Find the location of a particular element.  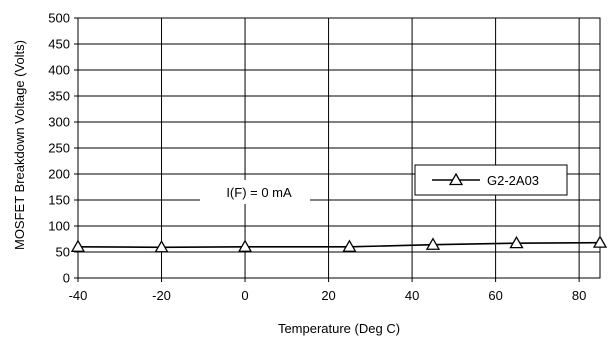

y-tick-labels: 0 50 100 150 200 250 300 350 400 450 500 is located at coordinates (63, 148).